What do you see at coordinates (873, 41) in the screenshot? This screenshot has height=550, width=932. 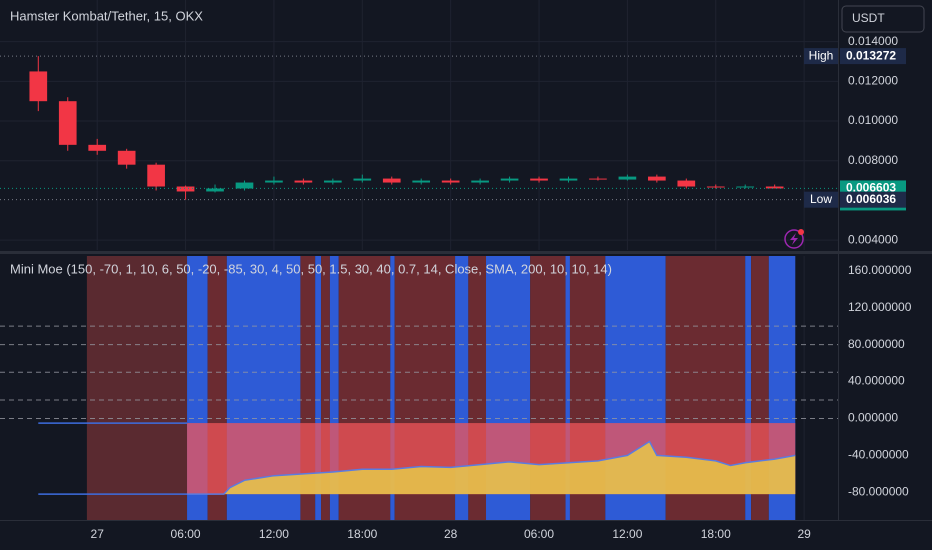 I see `y-tick-label: 0.014000` at bounding box center [873, 41].